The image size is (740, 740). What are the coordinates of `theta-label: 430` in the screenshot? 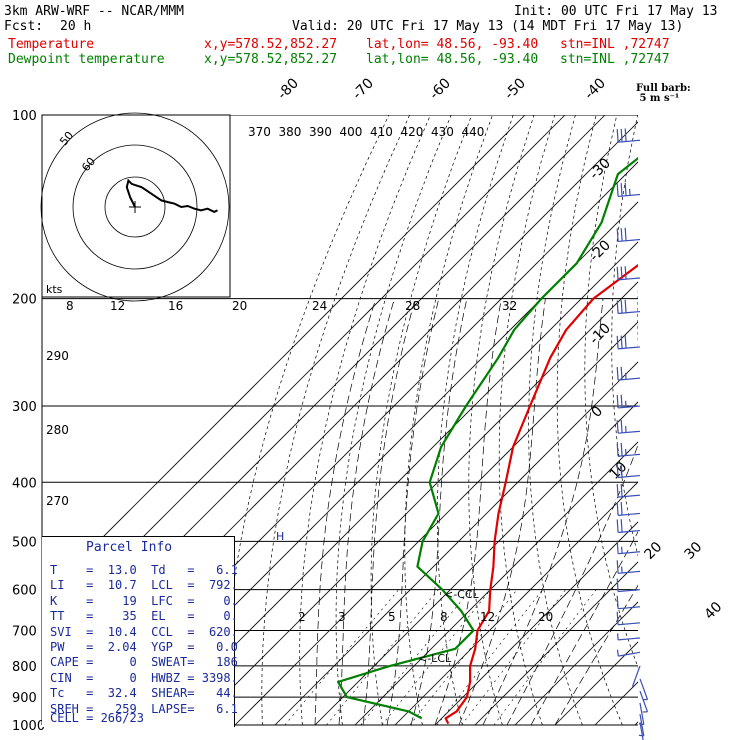 It's located at (442, 132).